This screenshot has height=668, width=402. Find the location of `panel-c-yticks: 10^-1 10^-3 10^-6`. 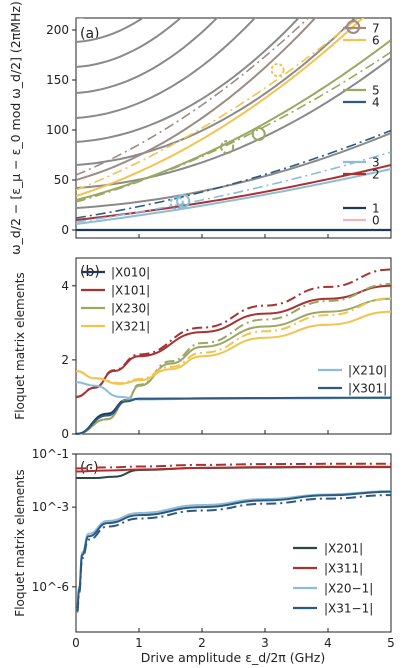

panel-c-yticks: 10^-1 10^-3 10^-6 is located at coordinates (54, 520).